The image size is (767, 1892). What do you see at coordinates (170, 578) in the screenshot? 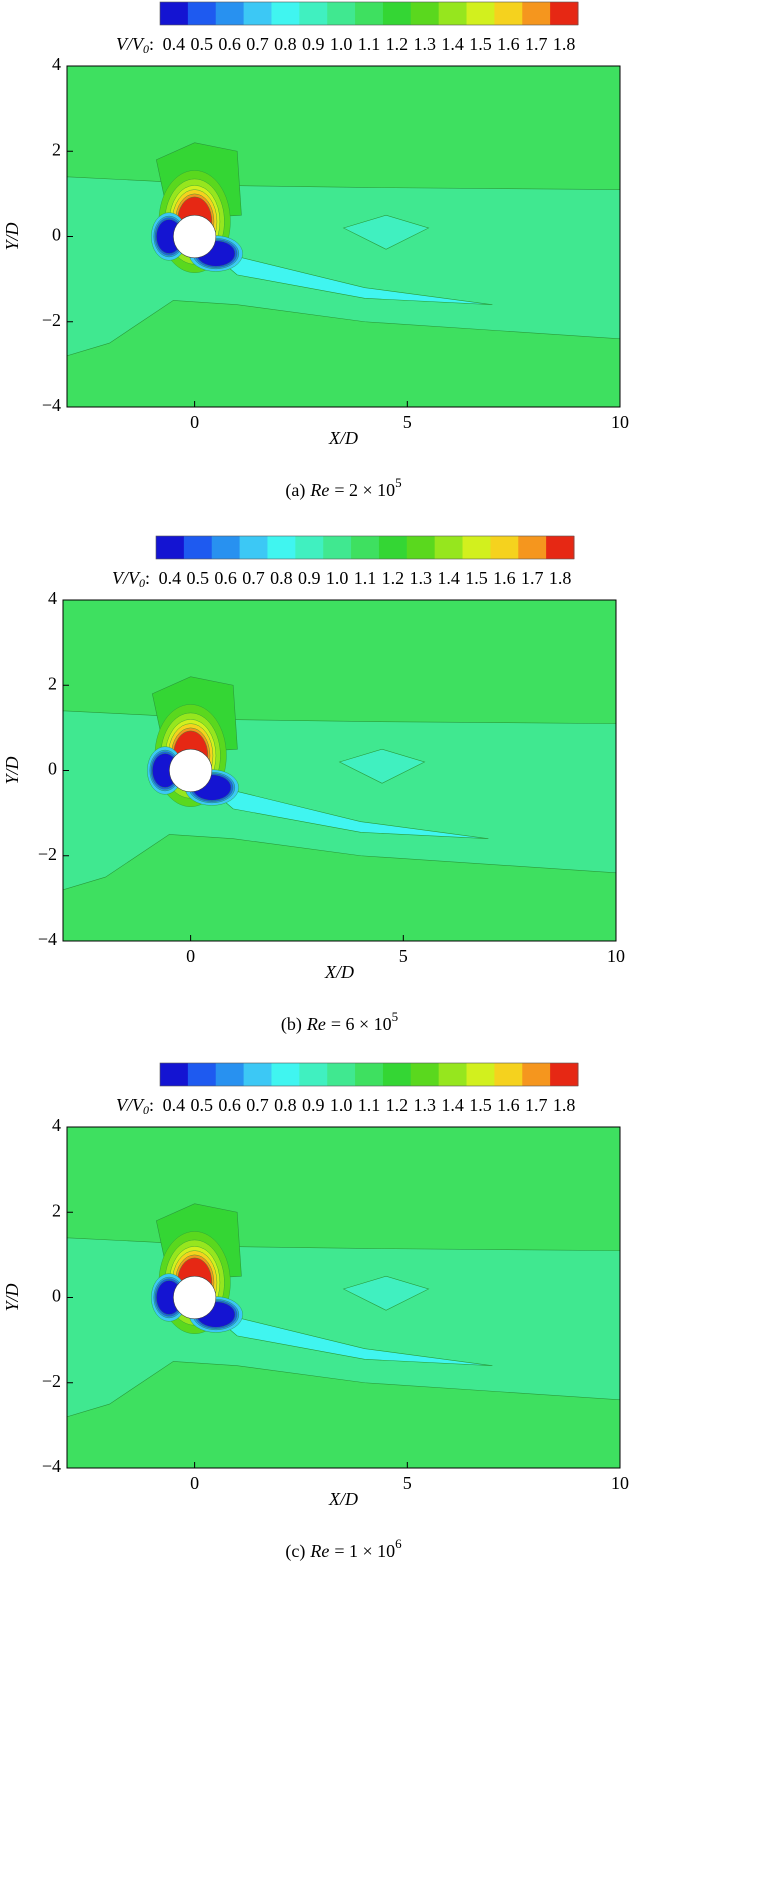
I see `colorbar-tick-label: 0.4` at bounding box center [170, 578].